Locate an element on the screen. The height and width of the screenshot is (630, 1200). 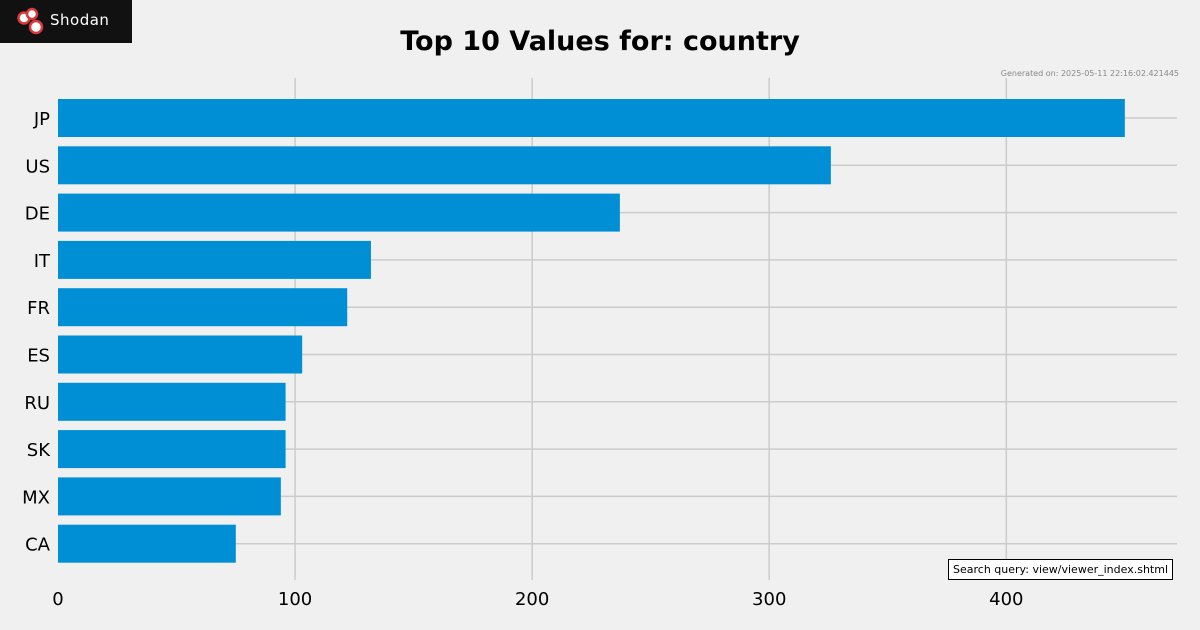
search-query-box: Search query: view/viewer_index.shtml is located at coordinates (1060, 569).